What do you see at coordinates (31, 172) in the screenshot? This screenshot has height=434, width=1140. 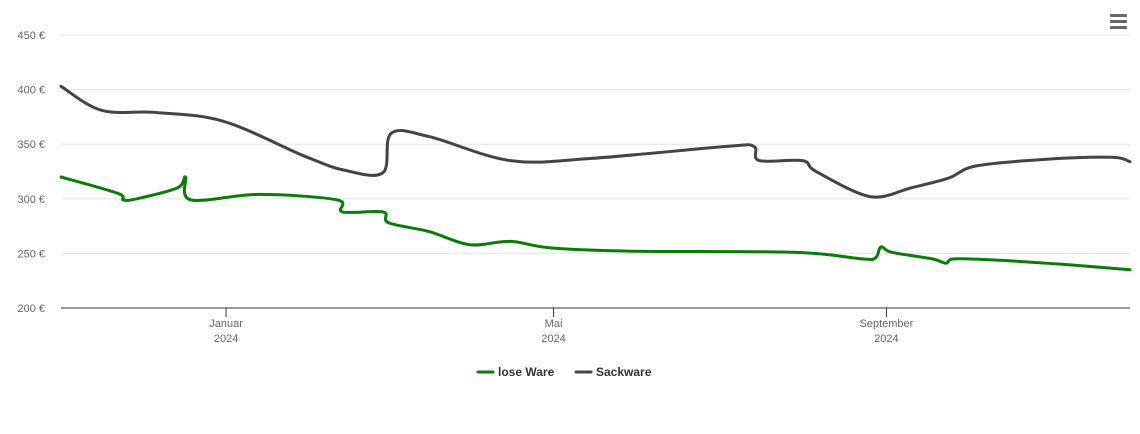 I see `y-axis: 200 € 250 € 300 € 350 € 400 € 450 €` at bounding box center [31, 172].